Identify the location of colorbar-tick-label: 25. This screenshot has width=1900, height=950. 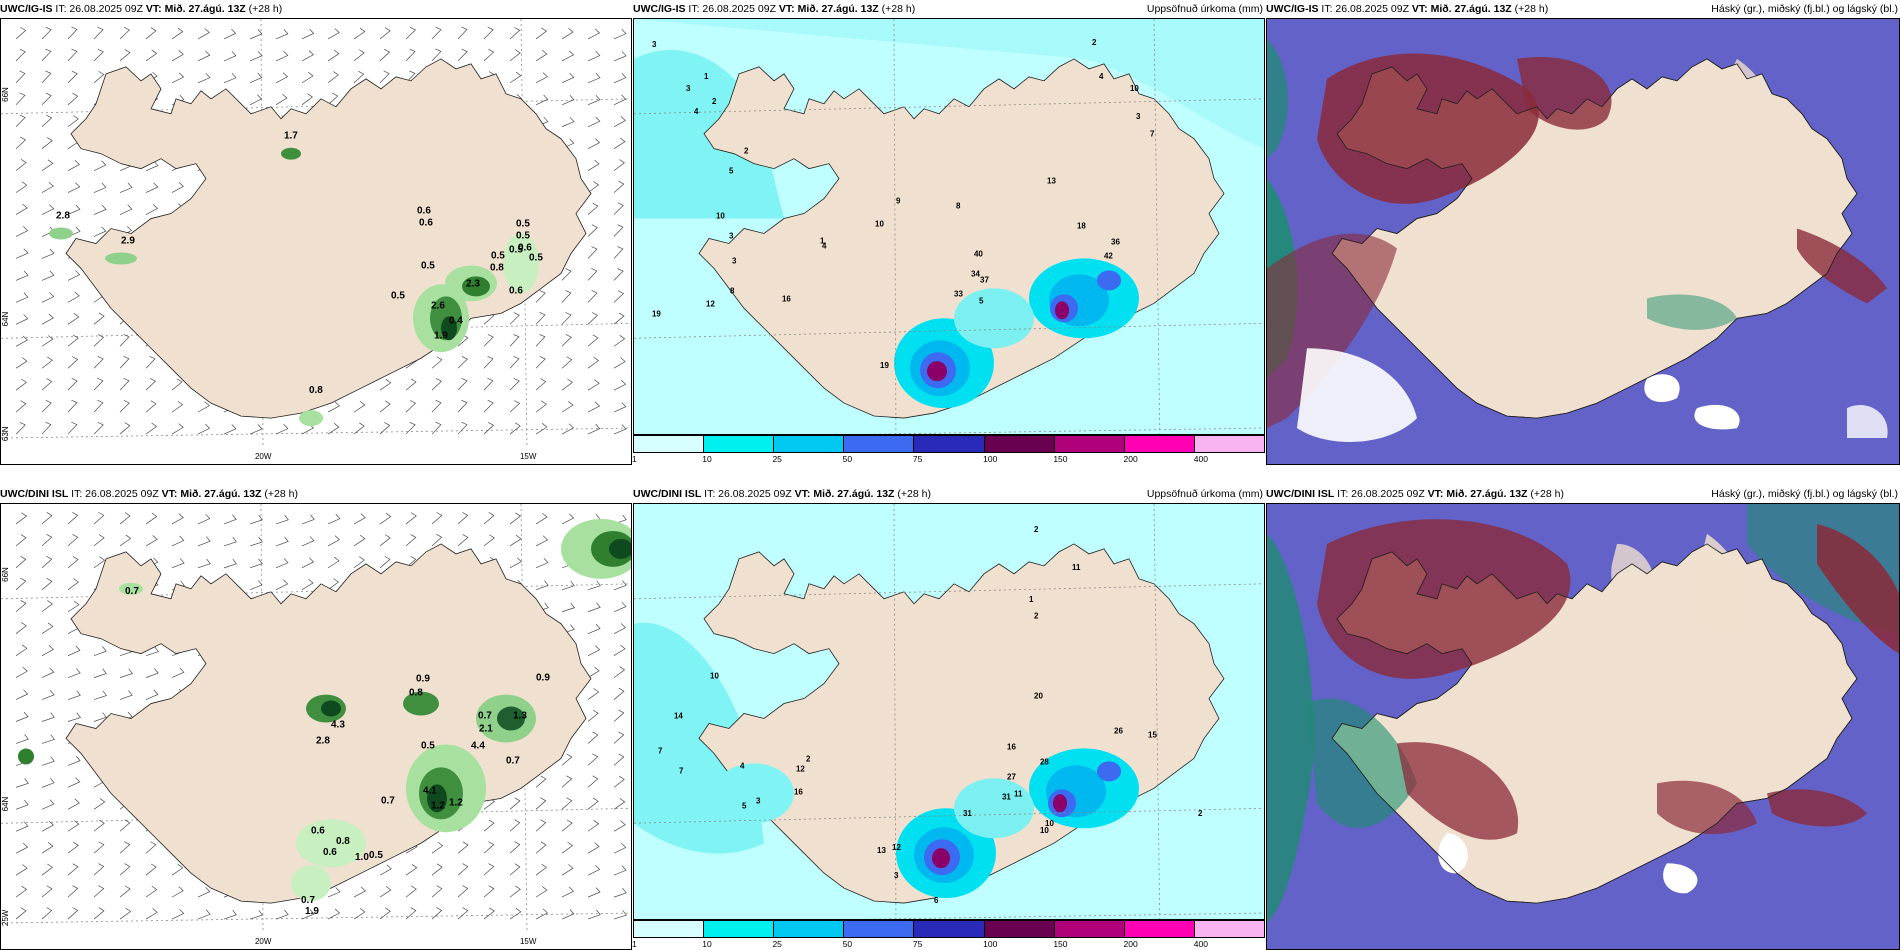
(777, 459).